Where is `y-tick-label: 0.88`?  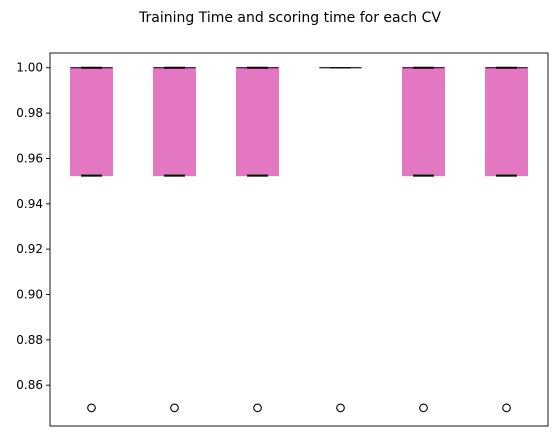 y-tick-label: 0.88 is located at coordinates (29, 340).